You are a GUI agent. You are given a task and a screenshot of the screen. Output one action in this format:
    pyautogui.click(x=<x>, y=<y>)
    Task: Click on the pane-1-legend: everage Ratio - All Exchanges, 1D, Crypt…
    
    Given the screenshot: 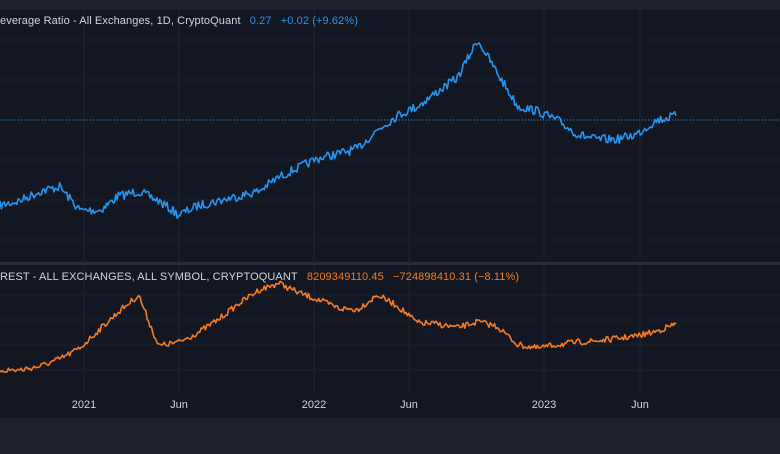 What is the action you would take?
    pyautogui.click(x=182, y=21)
    